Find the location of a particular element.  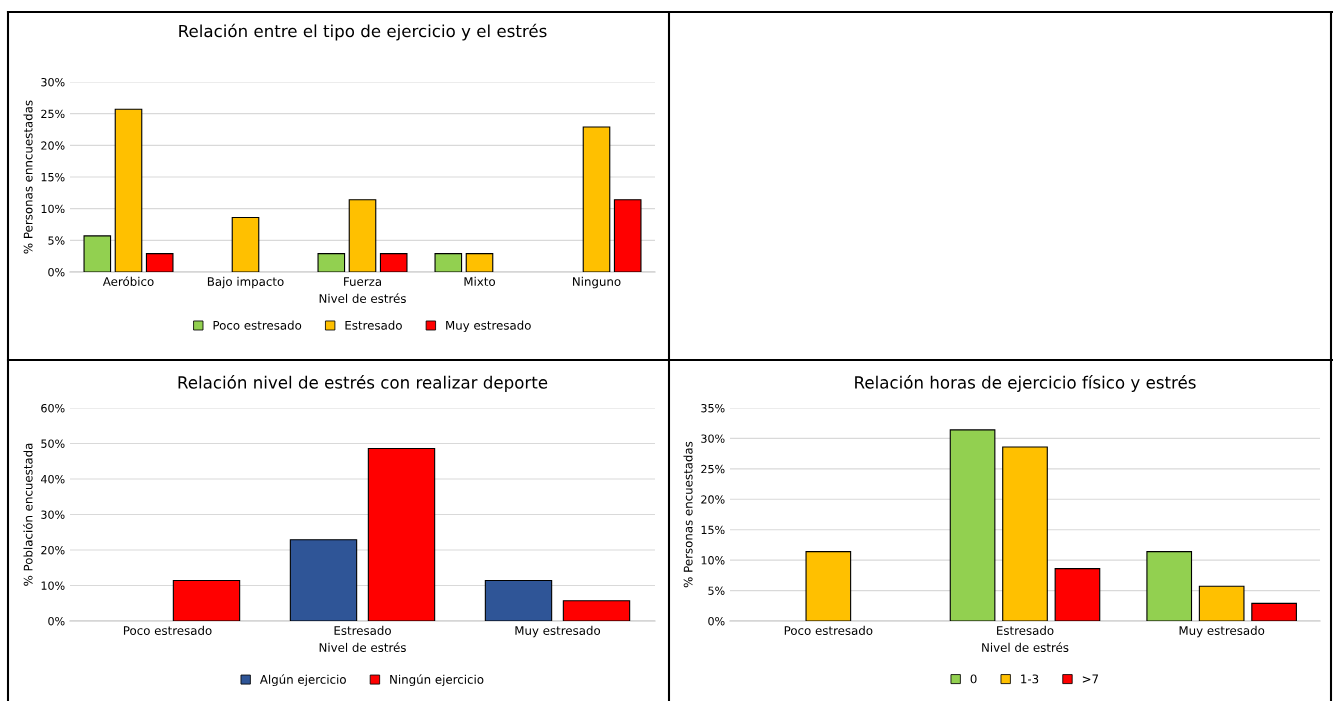

legend-label: Algún ejercicio is located at coordinates (302, 680).